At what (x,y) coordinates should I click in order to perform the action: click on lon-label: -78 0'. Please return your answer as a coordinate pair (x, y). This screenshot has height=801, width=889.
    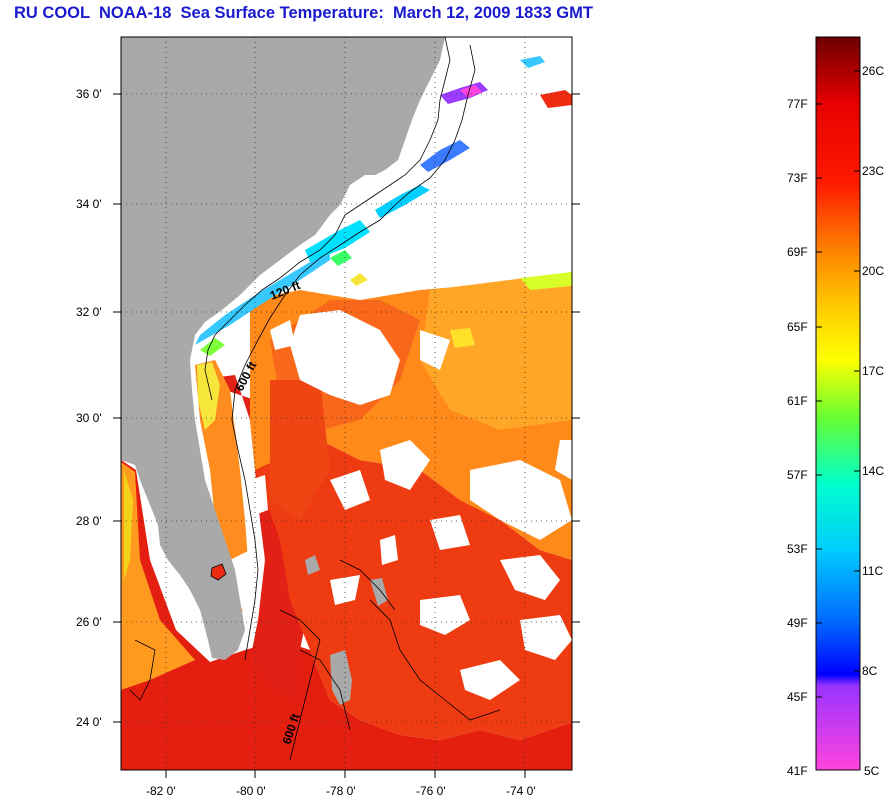
    Looking at the image, I should click on (341, 791).